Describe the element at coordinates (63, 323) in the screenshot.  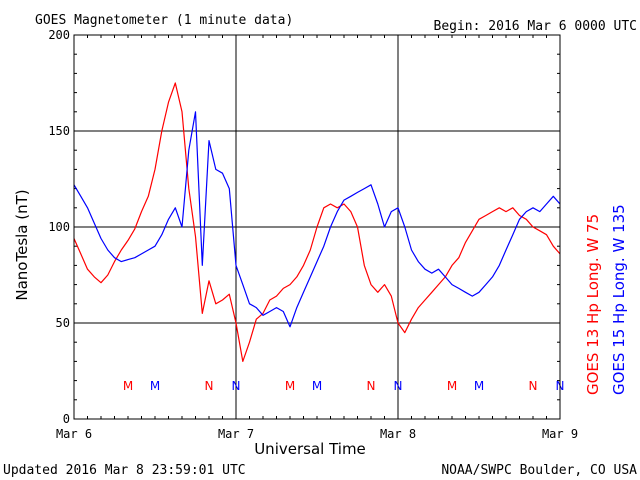
I see `y-tick-label: 50` at that location.